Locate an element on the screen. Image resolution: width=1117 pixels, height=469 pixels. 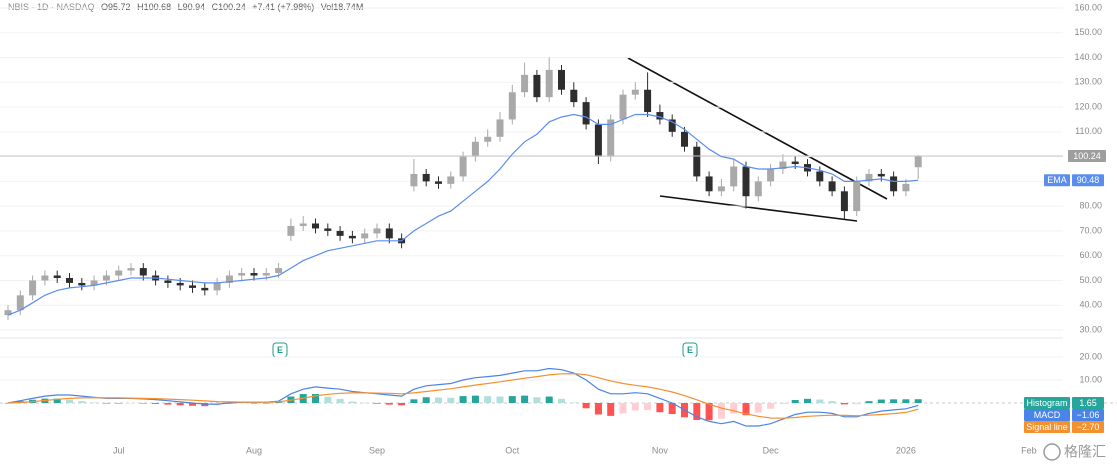
x-tick-label: Jul is located at coordinates (119, 450).